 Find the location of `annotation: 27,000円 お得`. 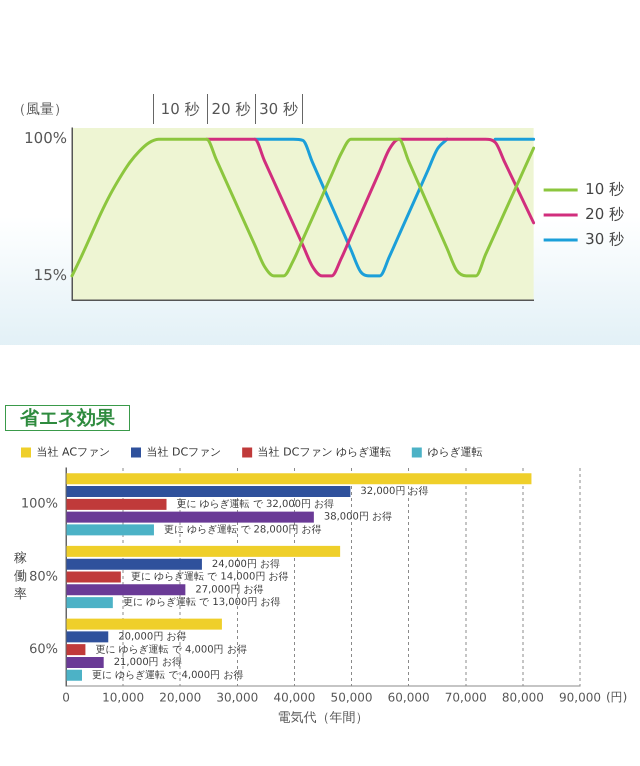

annotation: 27,000円 お得 is located at coordinates (229, 590).